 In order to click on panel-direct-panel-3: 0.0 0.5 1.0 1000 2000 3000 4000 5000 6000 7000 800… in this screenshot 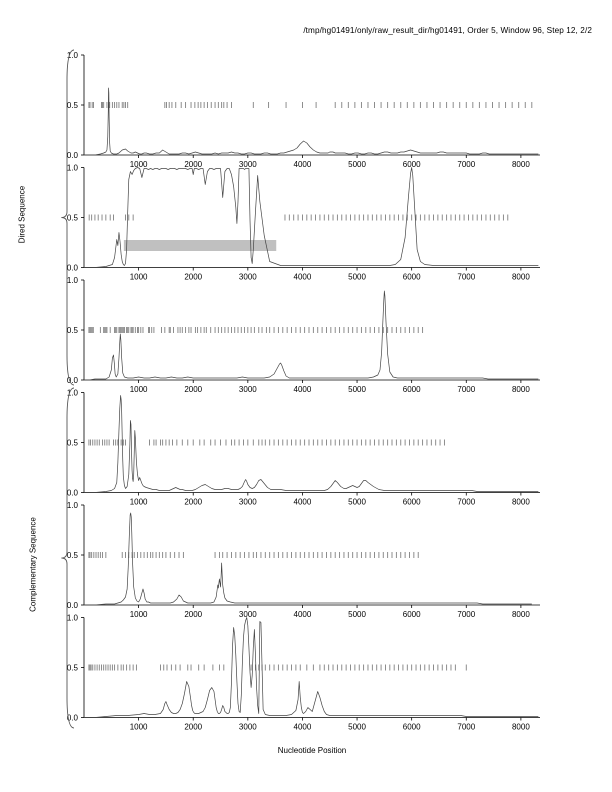, I will do `click(303, 335)`.